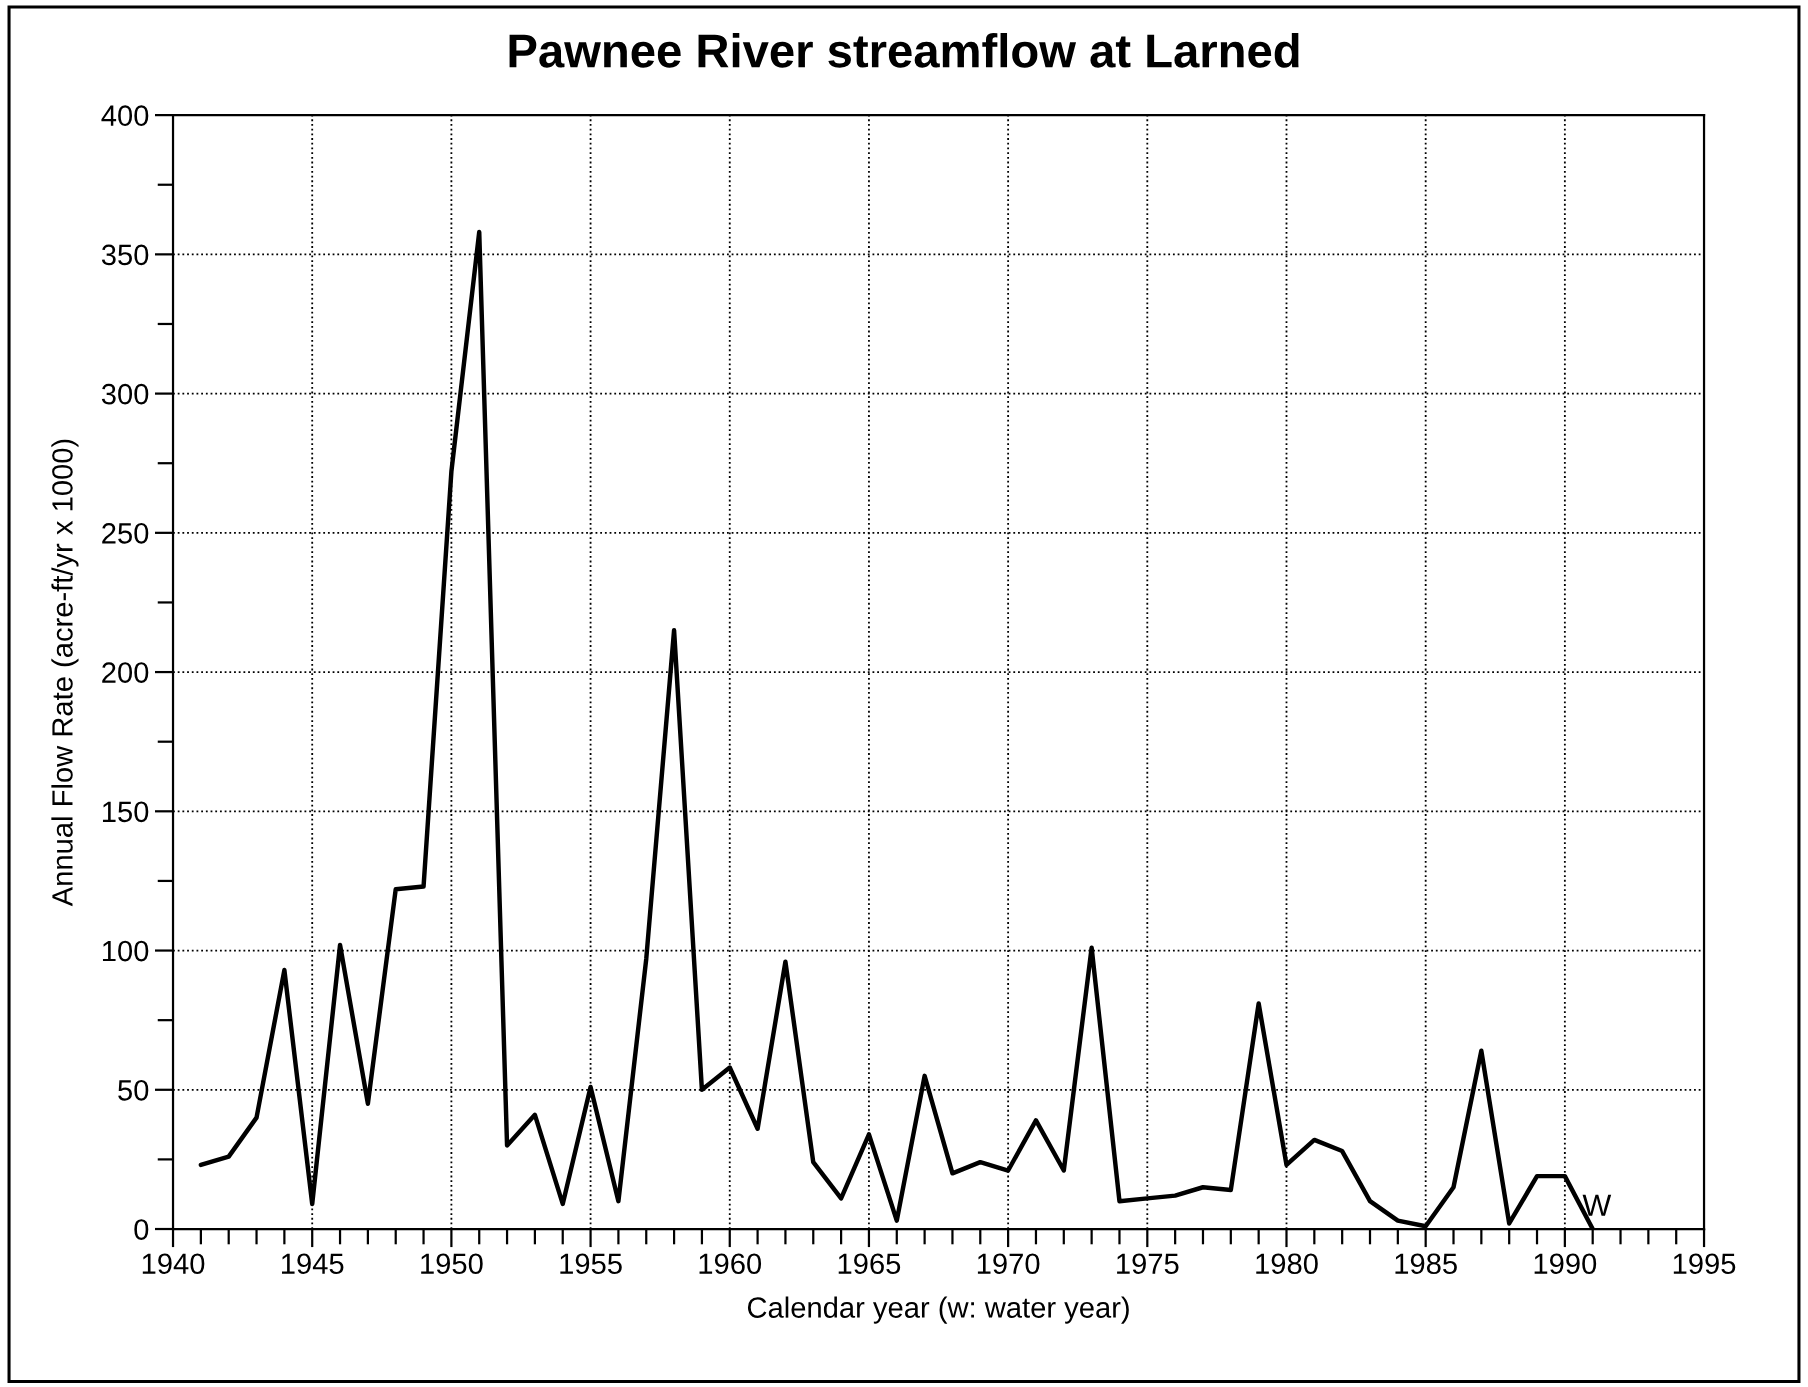 The width and height of the screenshot is (1808, 1387). Describe the element at coordinates (173, 1264) in the screenshot. I see `x-tick-label: 1940` at that location.